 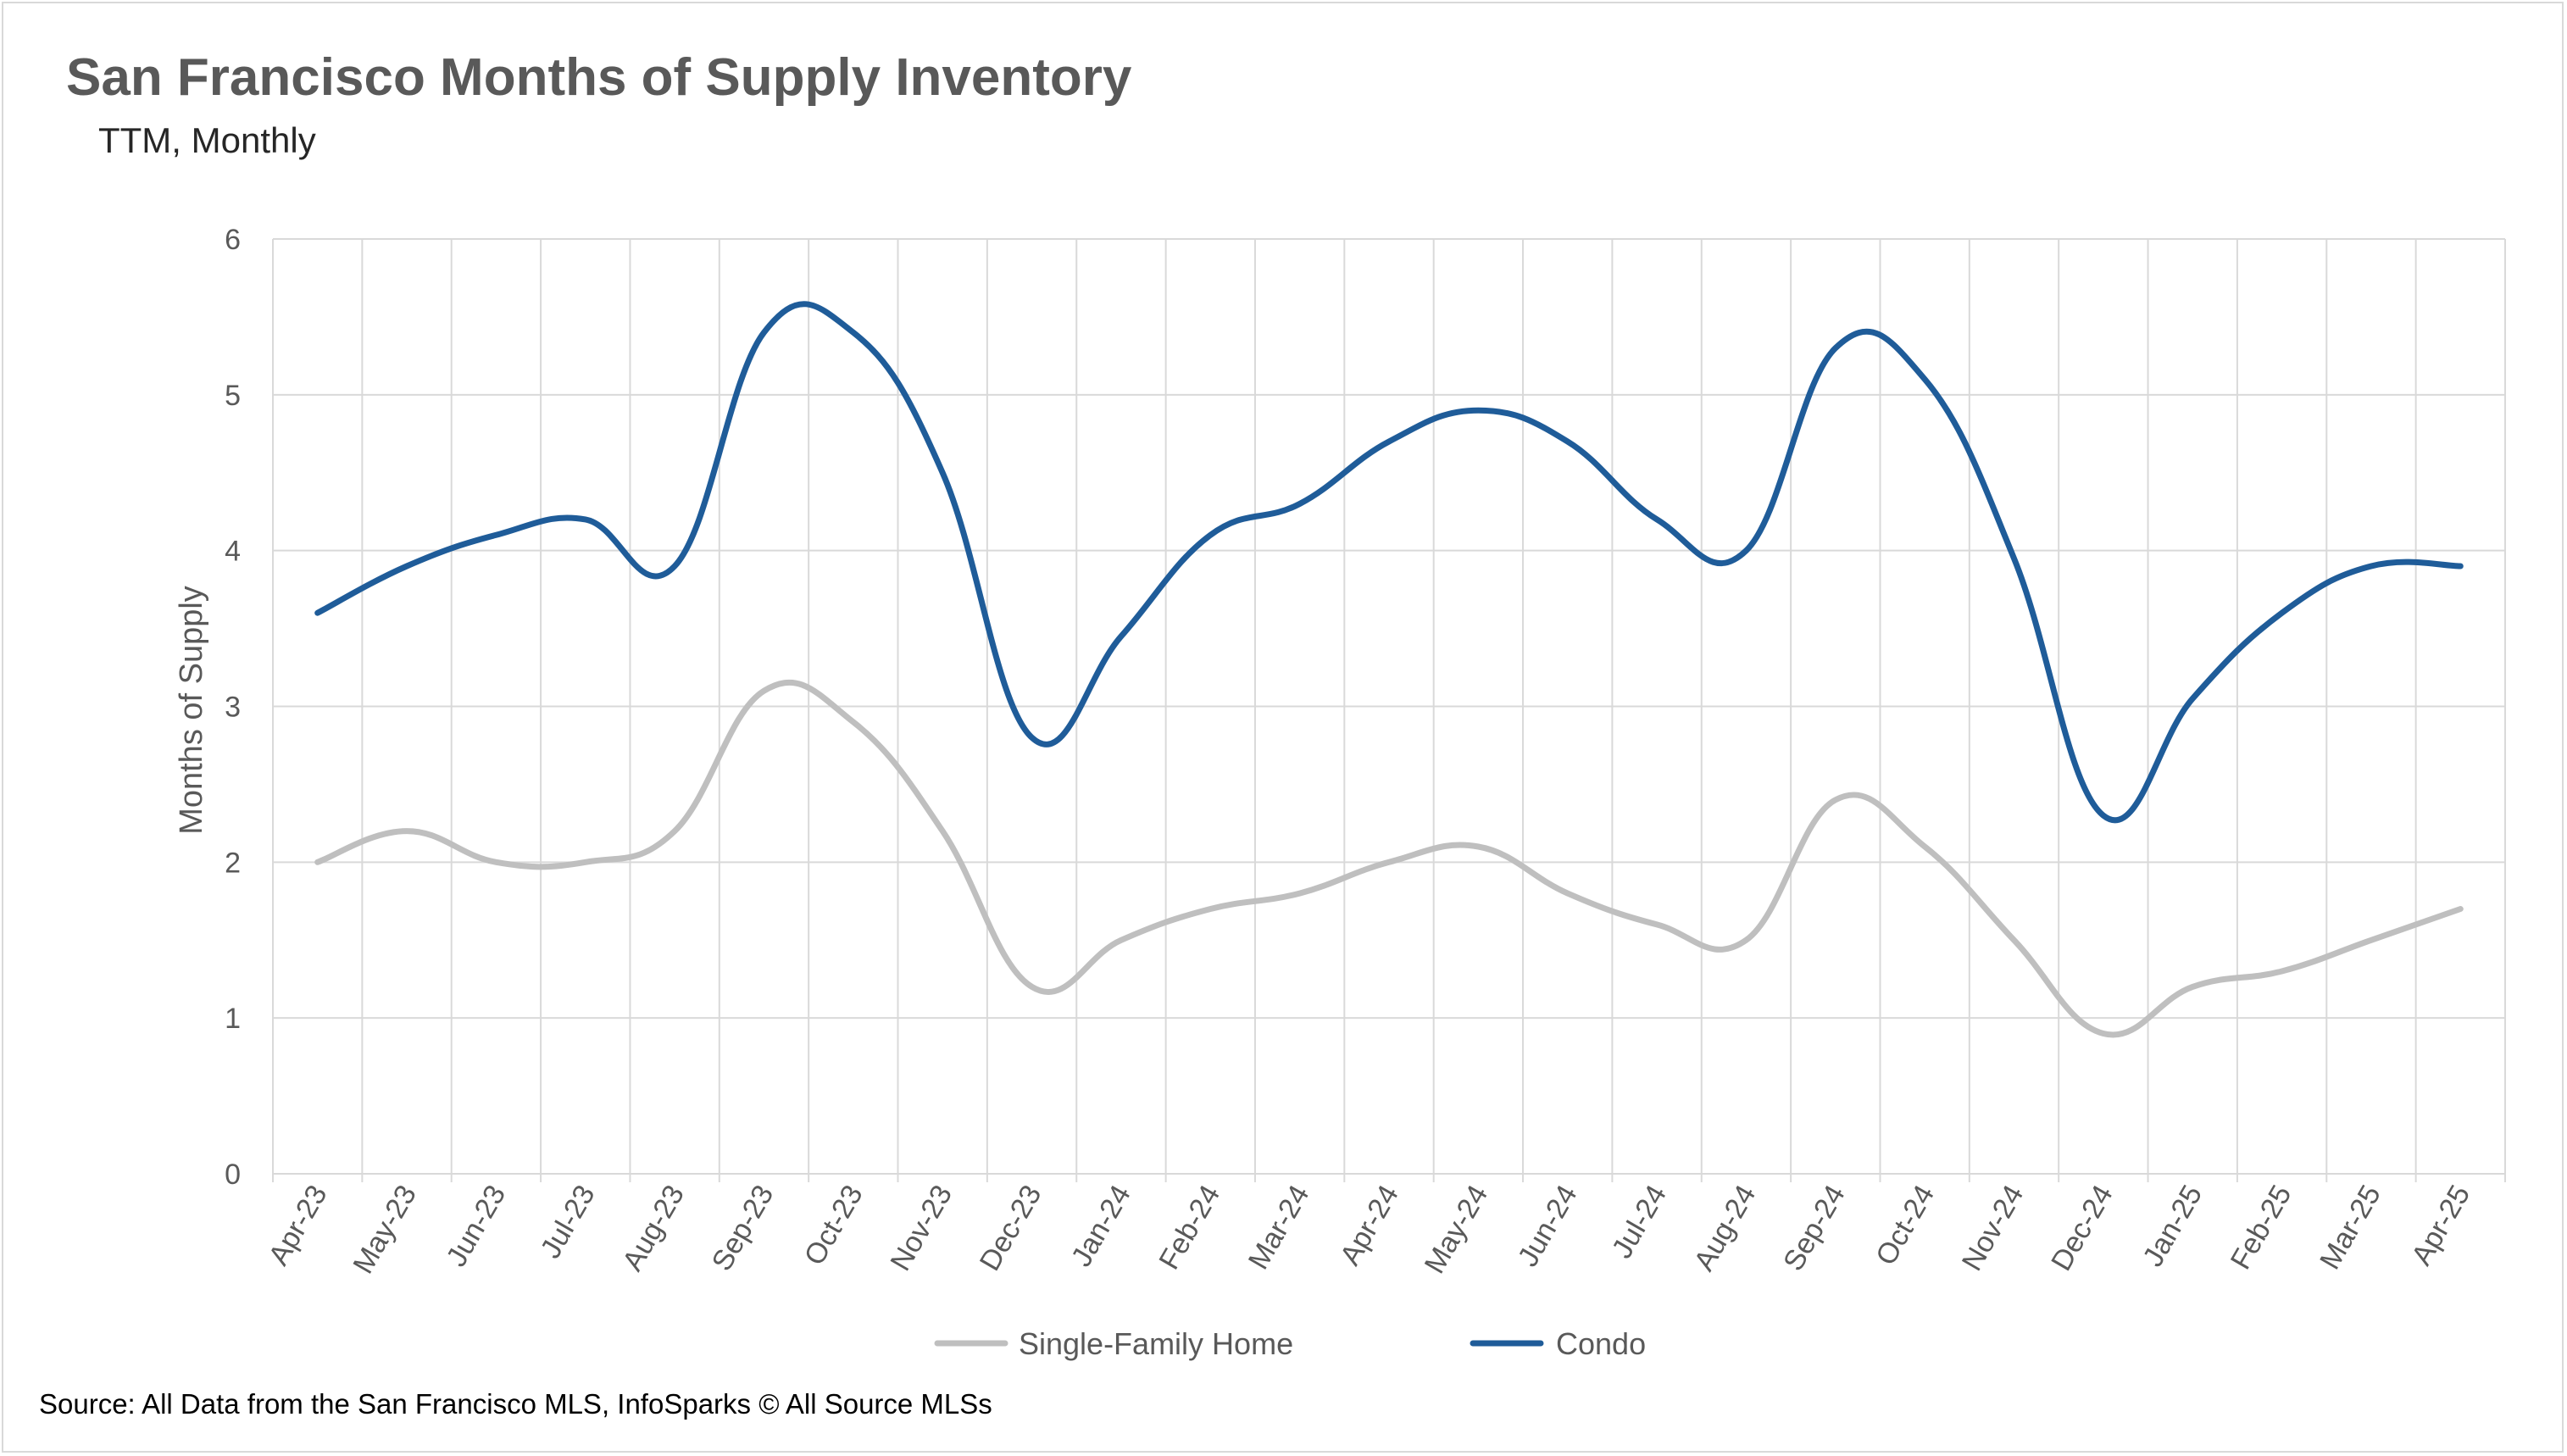 What do you see at coordinates (599, 78) in the screenshot?
I see `chart-title: San Francisco Months of Supply Inventory` at bounding box center [599, 78].